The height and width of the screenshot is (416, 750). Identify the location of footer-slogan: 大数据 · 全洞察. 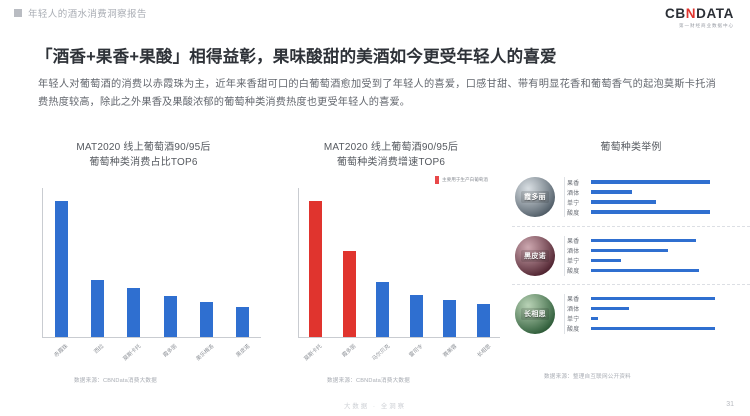
(375, 406).